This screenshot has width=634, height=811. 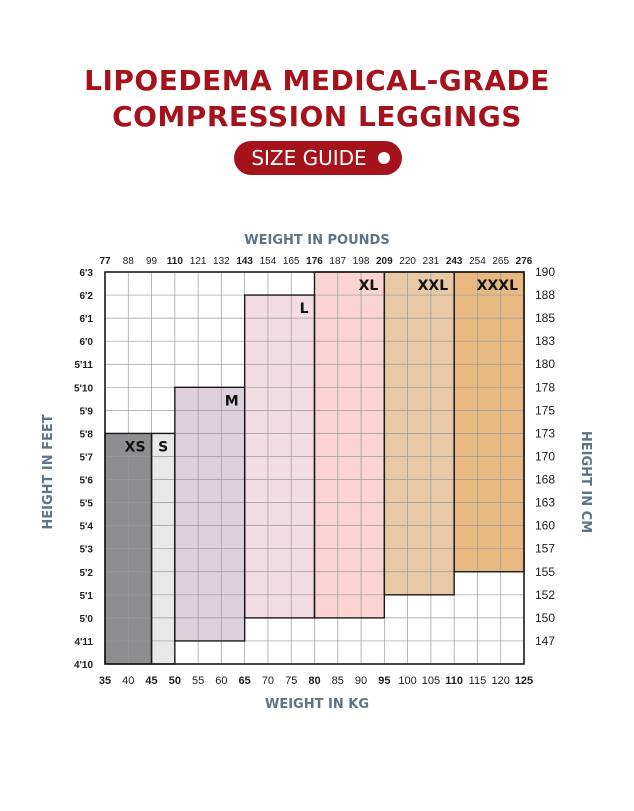 What do you see at coordinates (86, 550) in the screenshot?
I see `left-tick-label: 5'3` at bounding box center [86, 550].